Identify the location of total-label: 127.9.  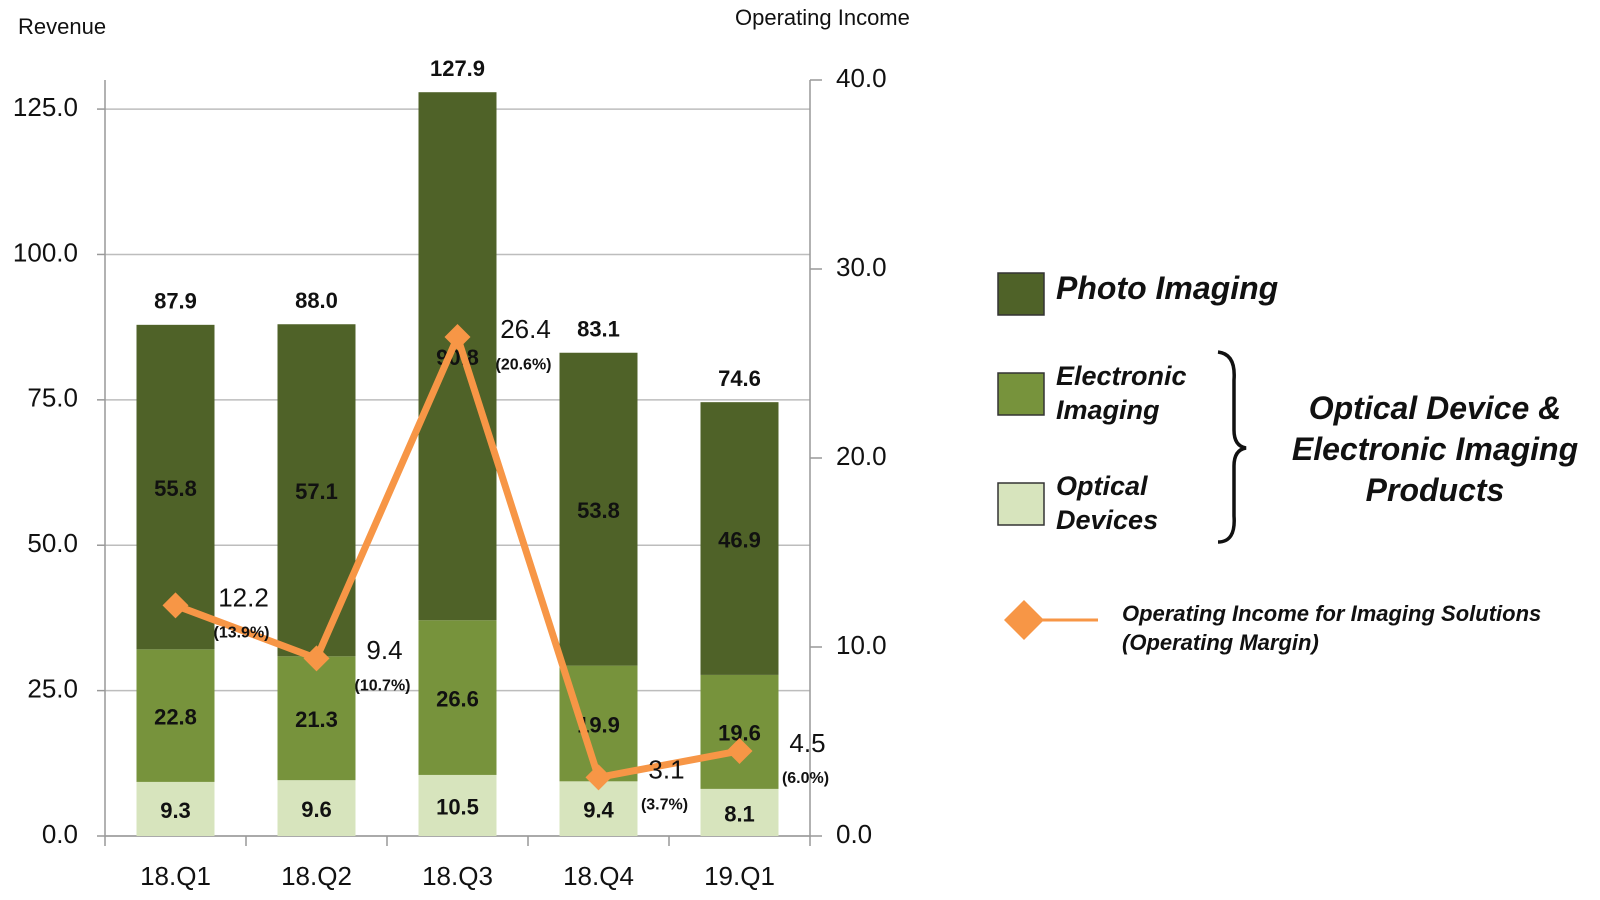
(457, 68).